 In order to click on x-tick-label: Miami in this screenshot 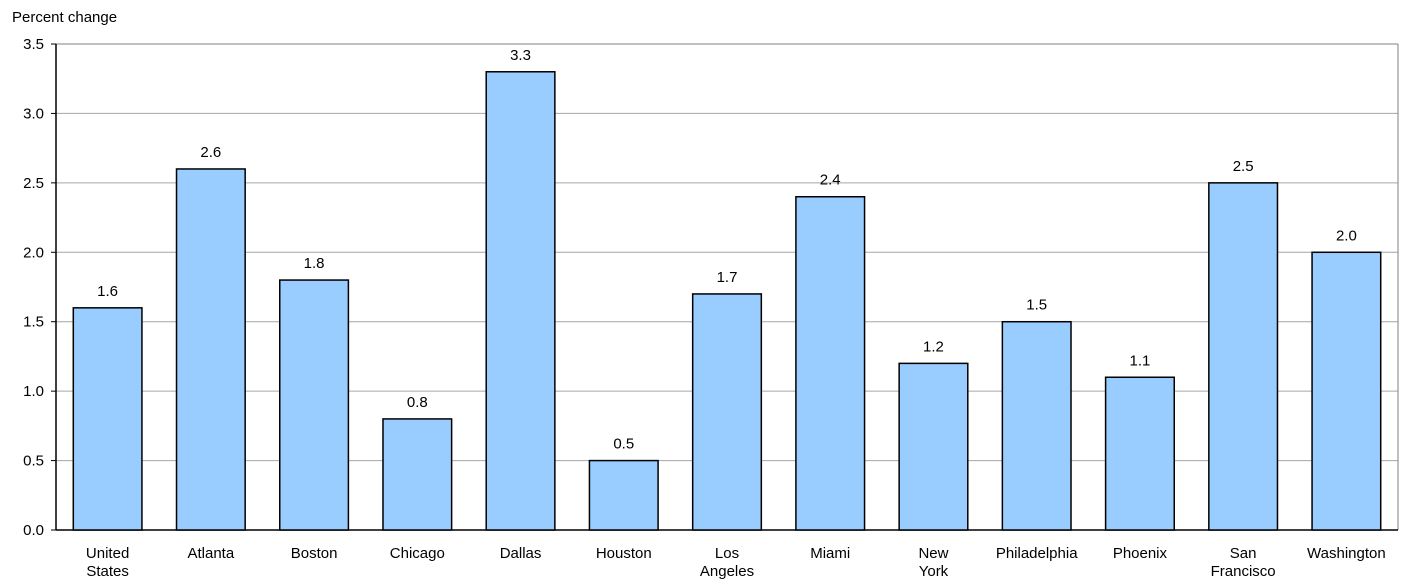, I will do `click(830, 553)`.